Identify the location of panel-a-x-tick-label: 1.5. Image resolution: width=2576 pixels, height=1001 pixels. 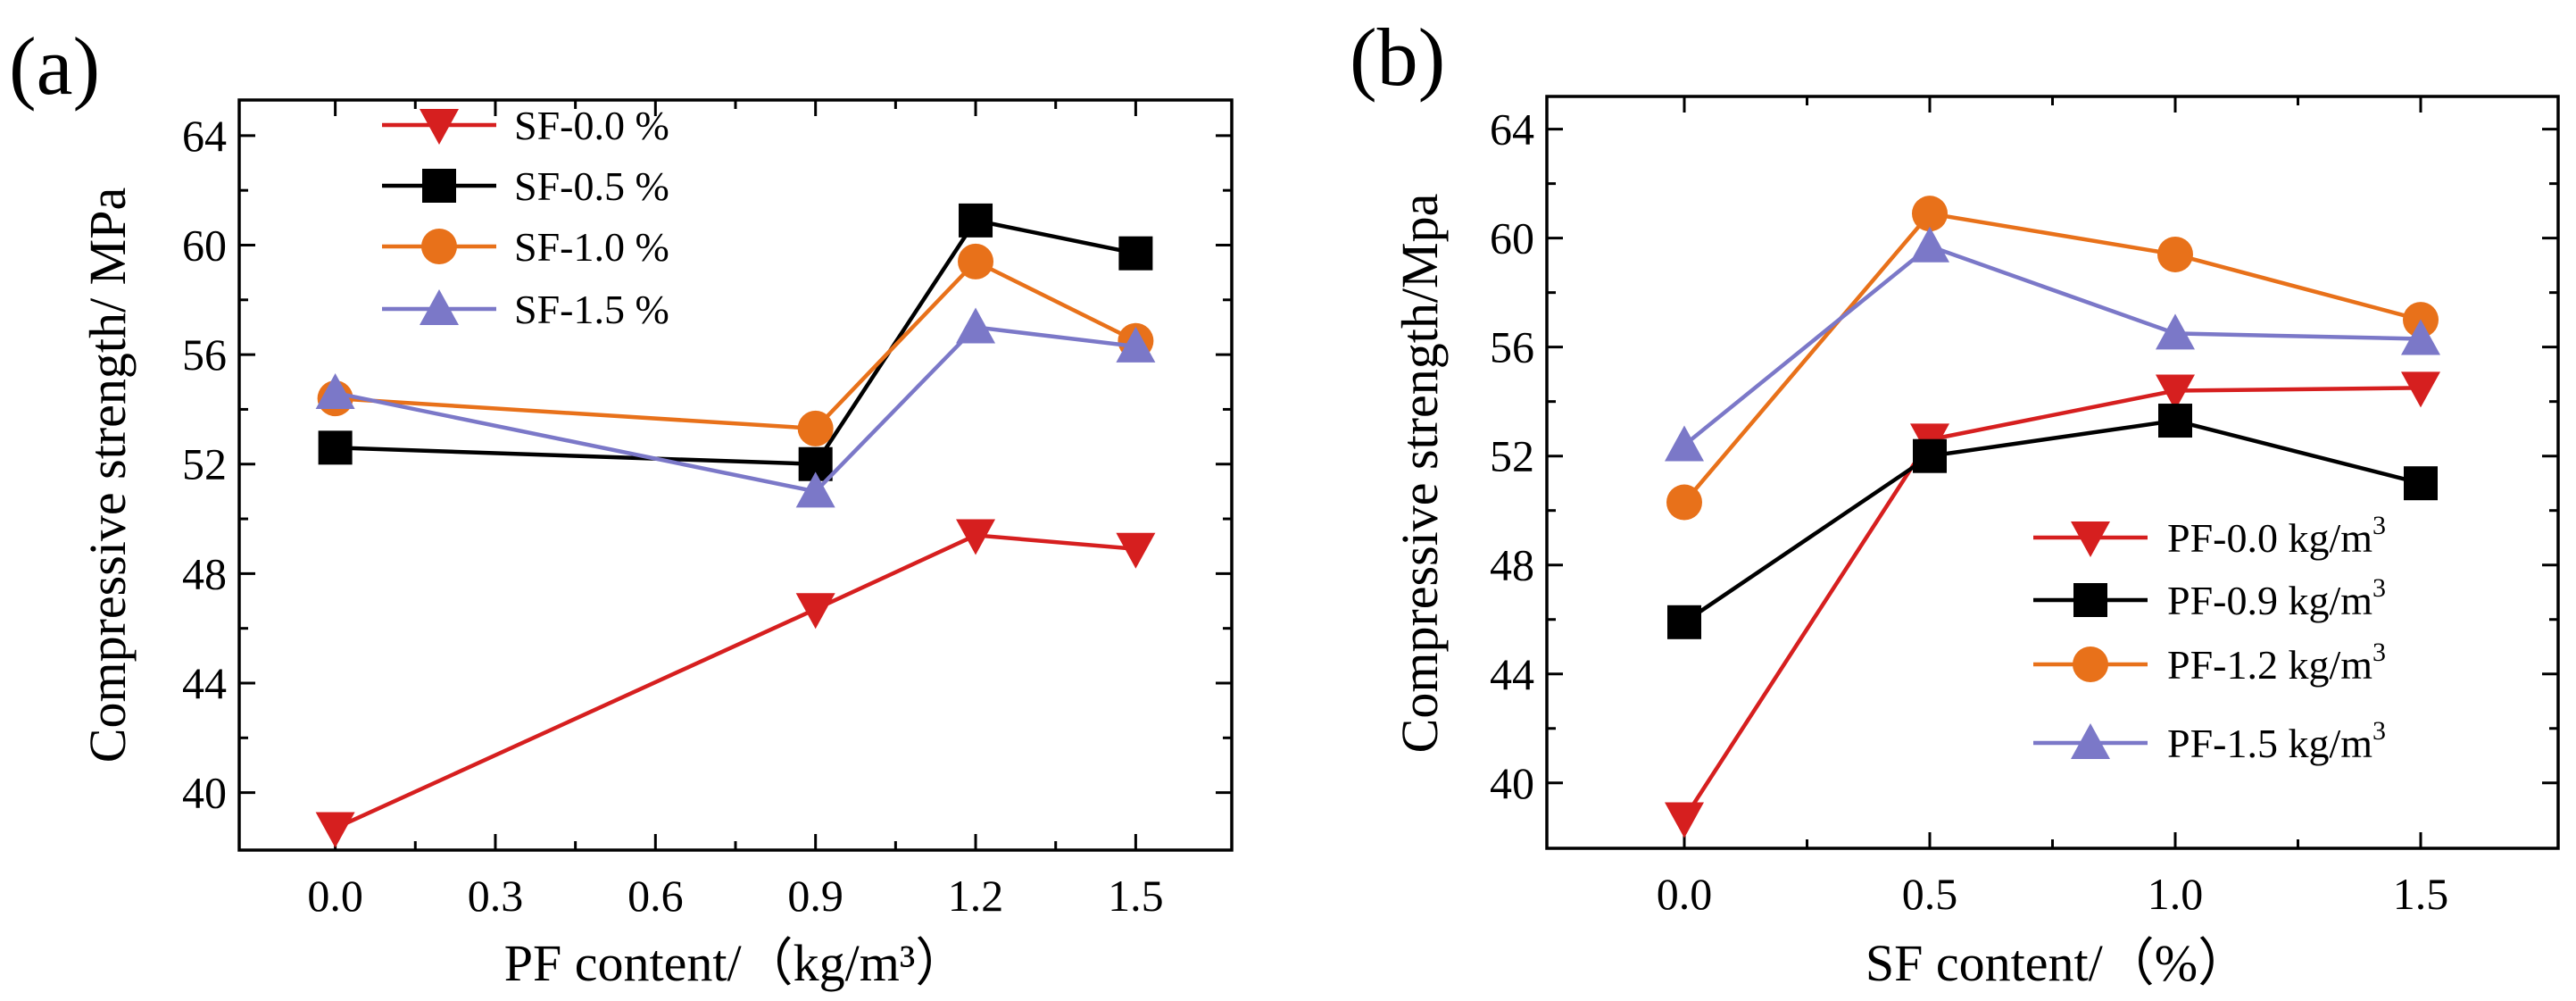
(1136, 896).